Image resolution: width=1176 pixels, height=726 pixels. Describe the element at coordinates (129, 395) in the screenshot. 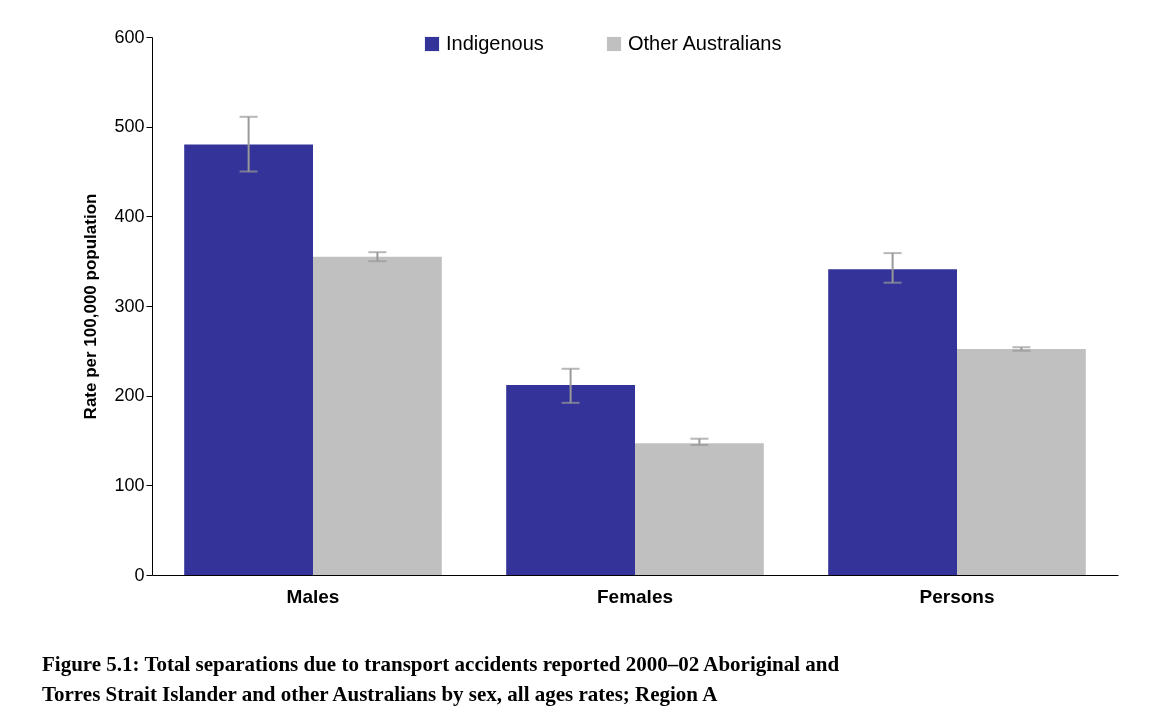

I see `y-tick-label: 200` at that location.